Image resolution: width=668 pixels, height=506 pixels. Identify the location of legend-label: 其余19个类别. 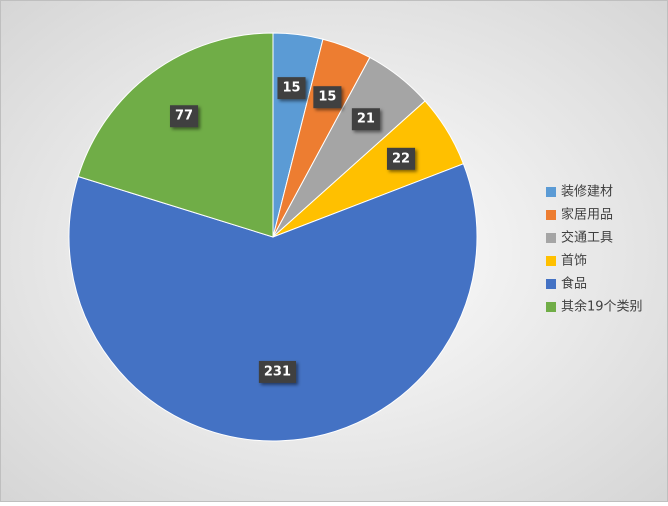
(602, 307).